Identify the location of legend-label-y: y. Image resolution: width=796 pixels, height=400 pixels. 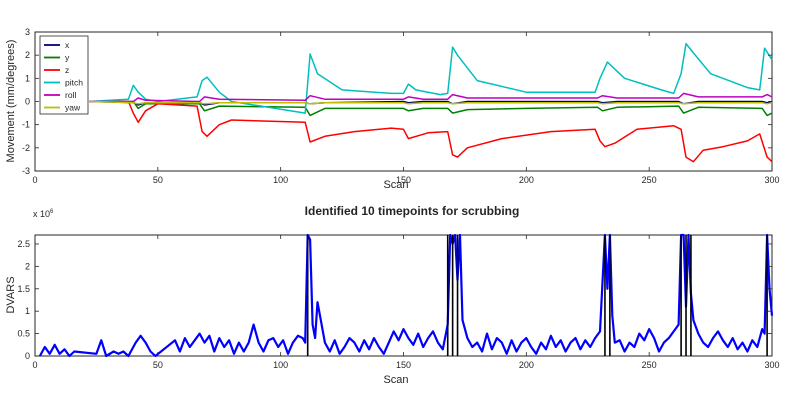
(67, 58).